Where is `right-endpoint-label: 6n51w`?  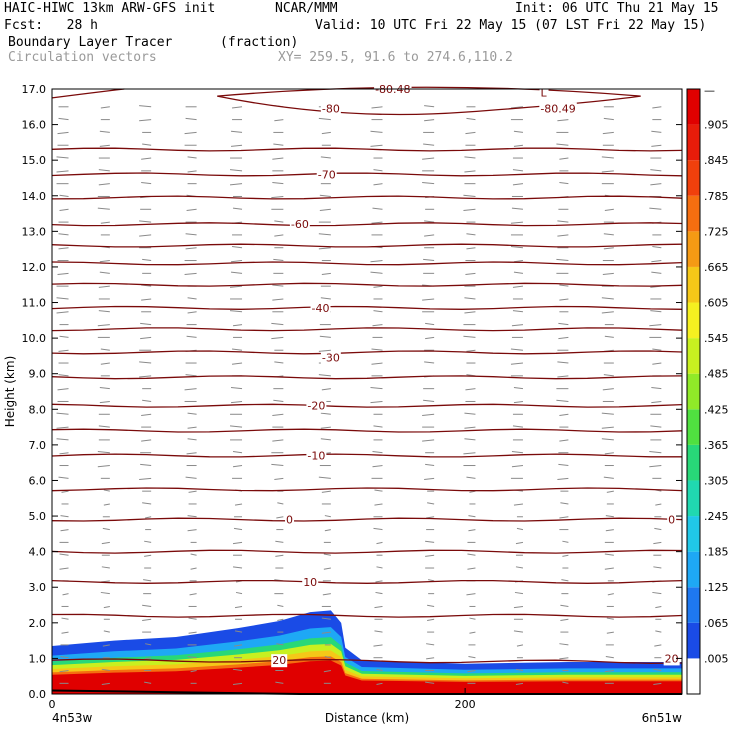 right-endpoint-label: 6n51w is located at coordinates (662, 718).